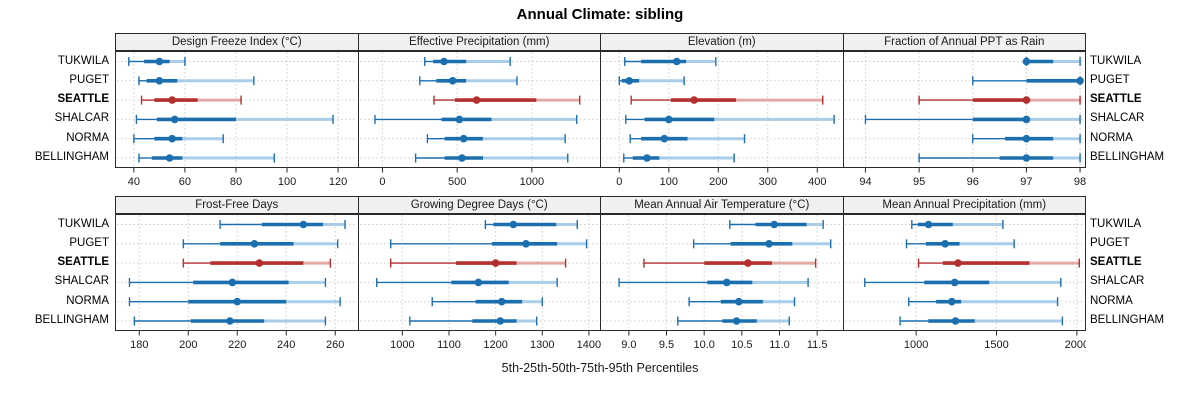  What do you see at coordinates (479, 42) in the screenshot?
I see `panel-strip-effective-precipitation-mm: Effective Precipitation (mm)` at bounding box center [479, 42].